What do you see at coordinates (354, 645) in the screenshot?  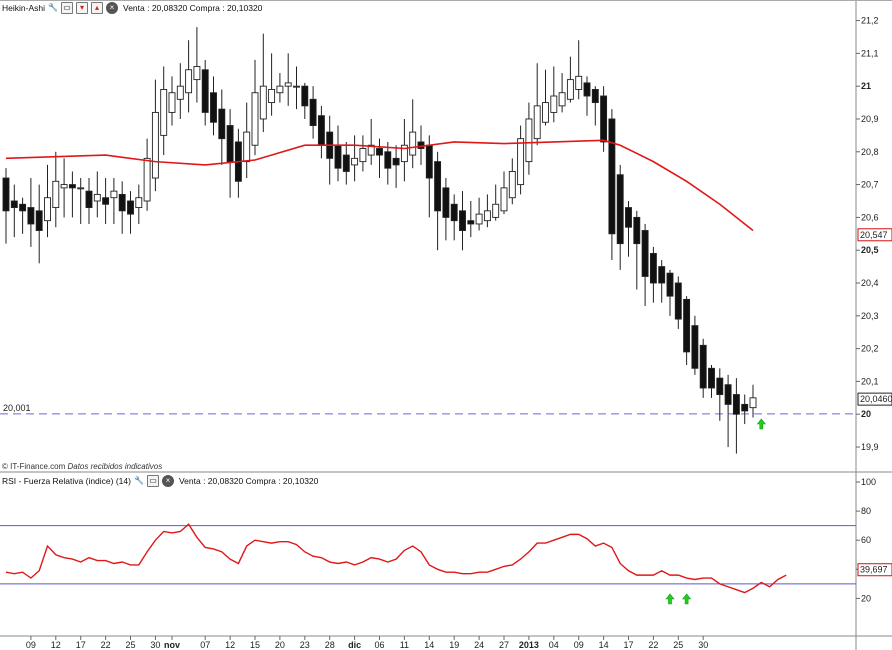 I see `time-tick-label: dic` at bounding box center [354, 645].